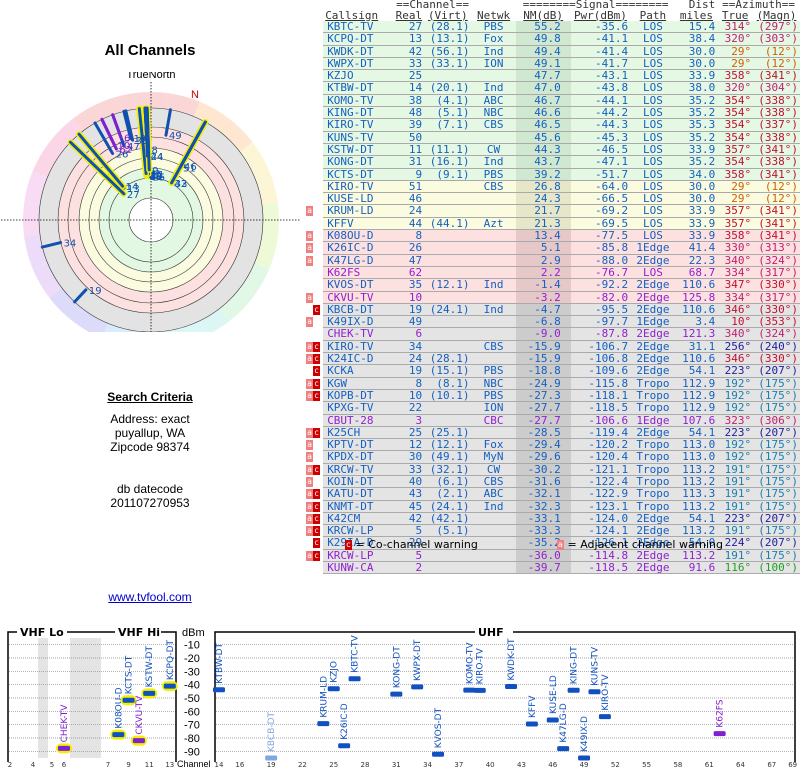 The image size is (800, 768). I want to click on callsign: KONG-DT, so click(358, 162).